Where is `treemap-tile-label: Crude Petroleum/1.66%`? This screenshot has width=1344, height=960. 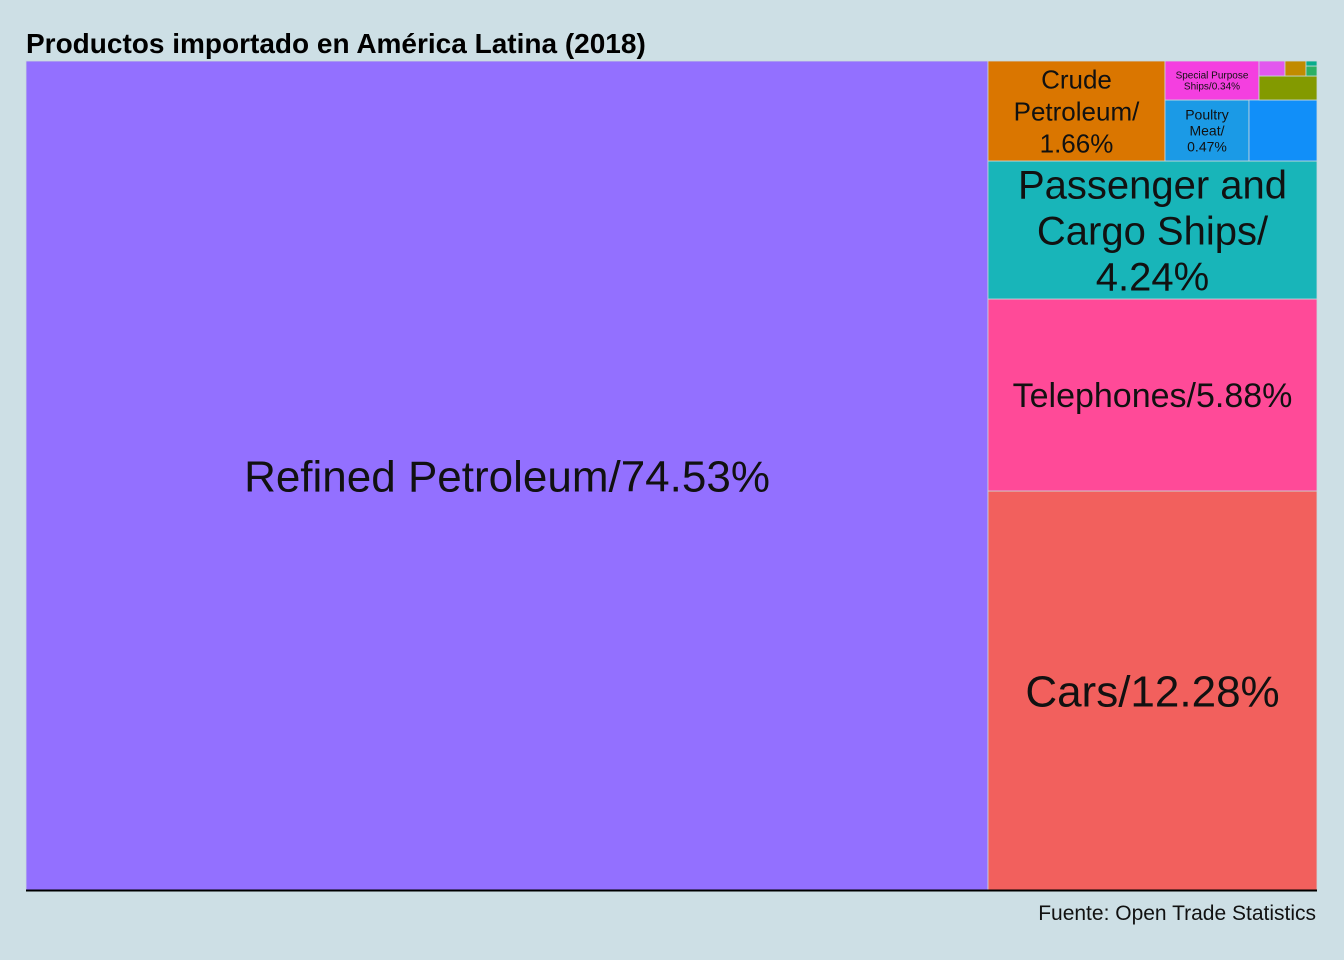 treemap-tile-label: Crude Petroleum/1.66% is located at coordinates (1077, 111).